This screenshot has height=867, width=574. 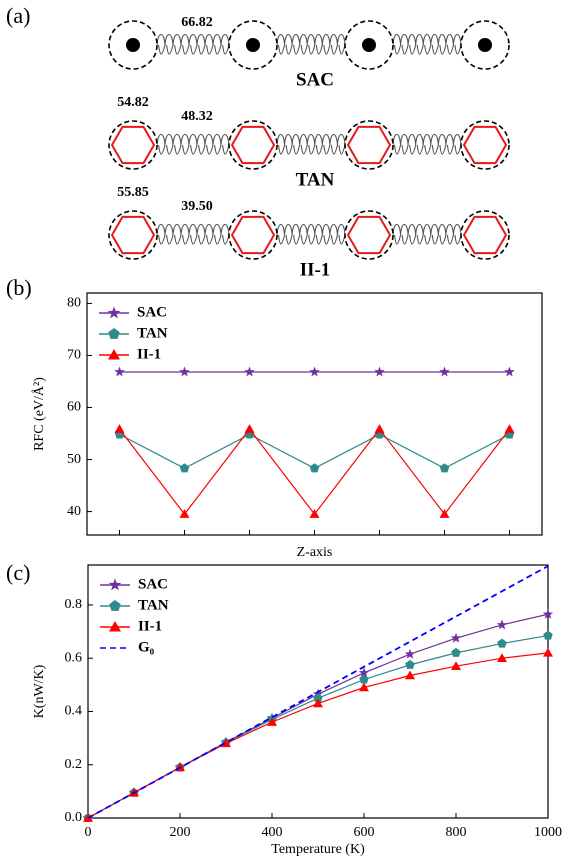 What do you see at coordinates (153, 584) in the screenshot?
I see `legend-label: SAC` at bounding box center [153, 584].